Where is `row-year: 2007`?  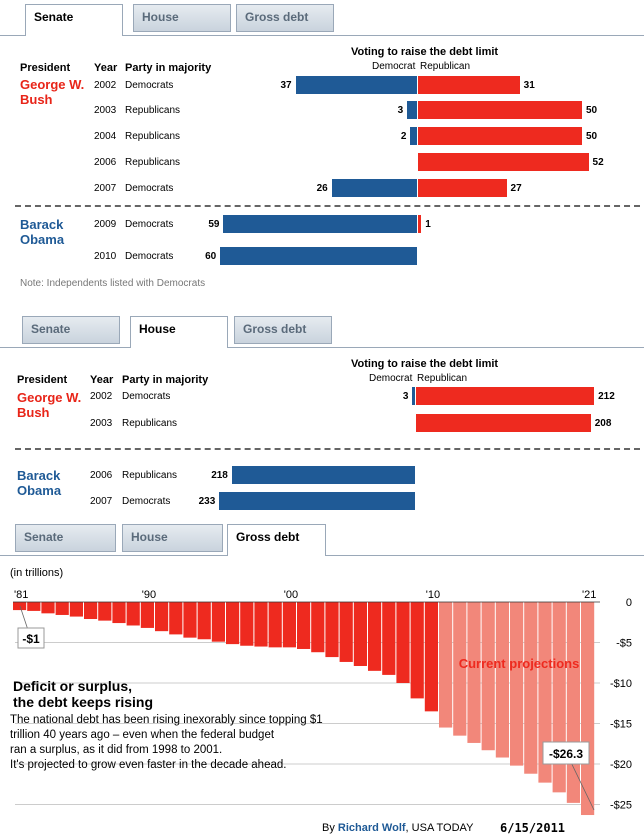 row-year: 2007 is located at coordinates (101, 501).